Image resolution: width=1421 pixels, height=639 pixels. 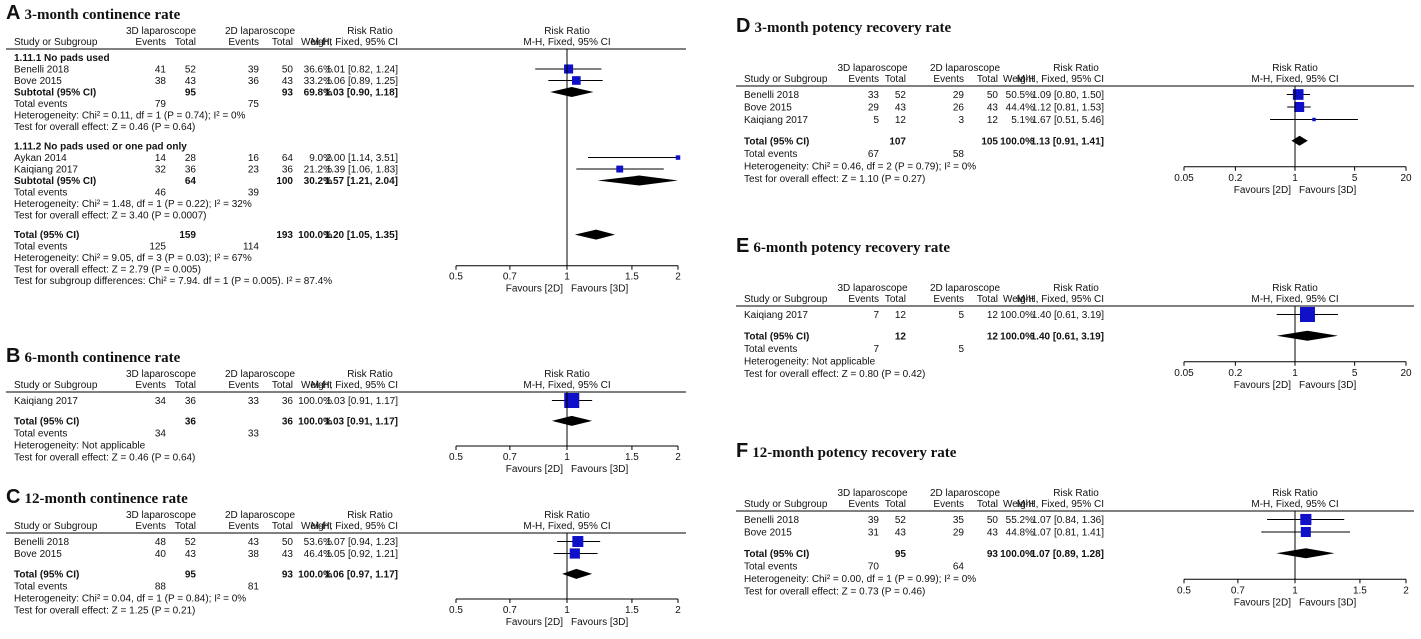 What do you see at coordinates (362, 401) in the screenshot?
I see `study-ci-text: 1.03 [0.91, 1.17]` at bounding box center [362, 401].